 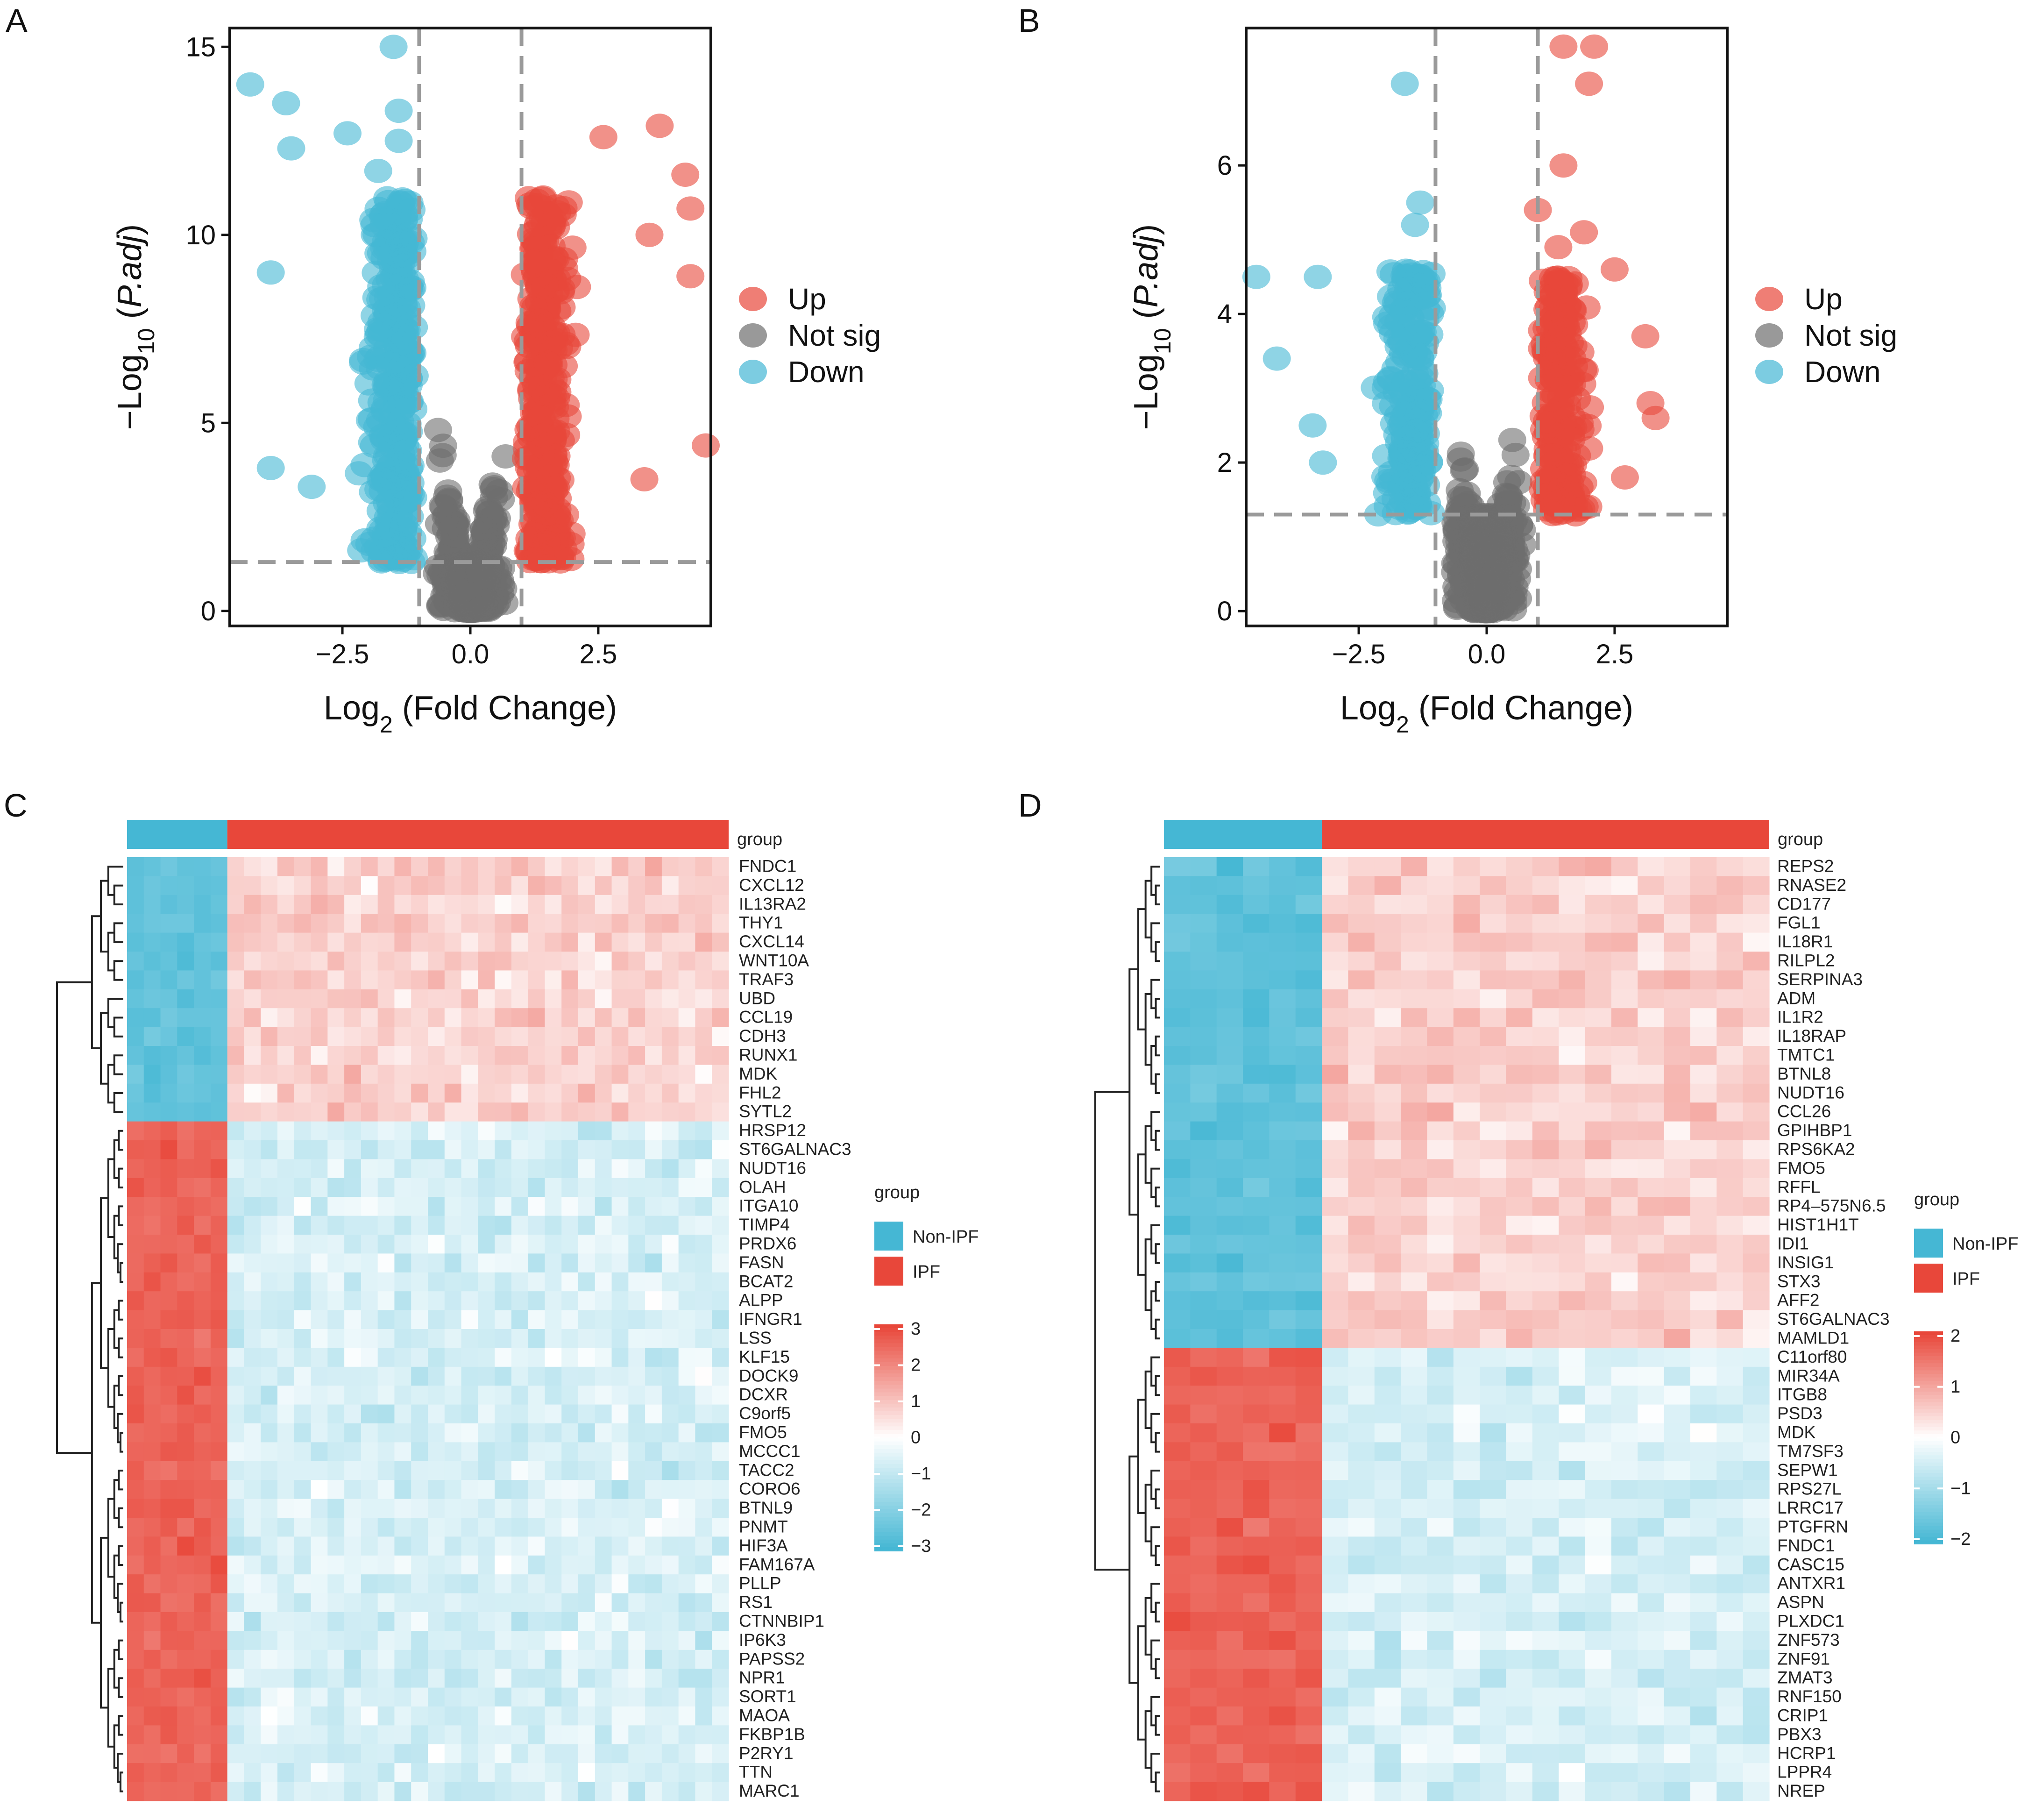 What do you see at coordinates (1594, 46) in the screenshot?
I see `point-up-outlier` at bounding box center [1594, 46].